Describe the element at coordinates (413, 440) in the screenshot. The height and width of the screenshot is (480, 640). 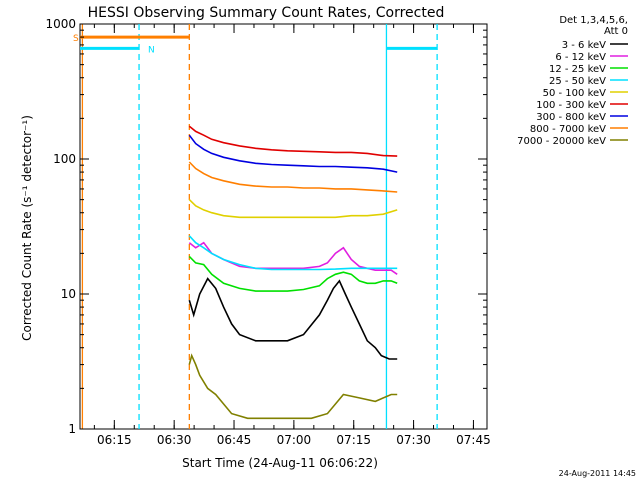
I see `x-tick-label: 07:30` at that location.